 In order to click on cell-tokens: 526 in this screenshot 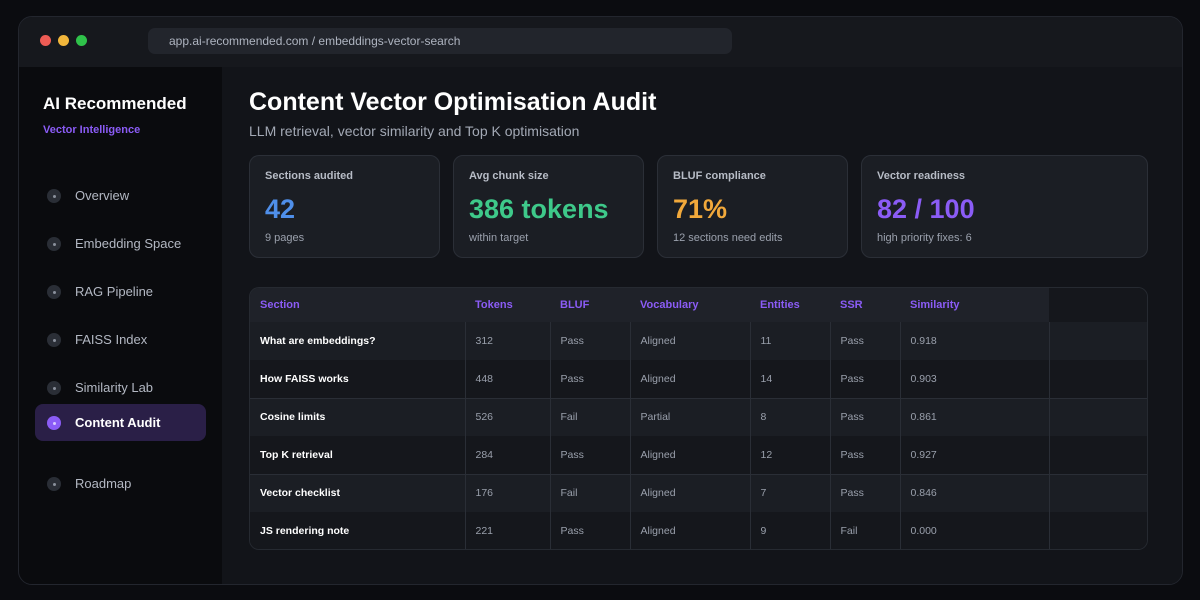, I will do `click(508, 416)`.